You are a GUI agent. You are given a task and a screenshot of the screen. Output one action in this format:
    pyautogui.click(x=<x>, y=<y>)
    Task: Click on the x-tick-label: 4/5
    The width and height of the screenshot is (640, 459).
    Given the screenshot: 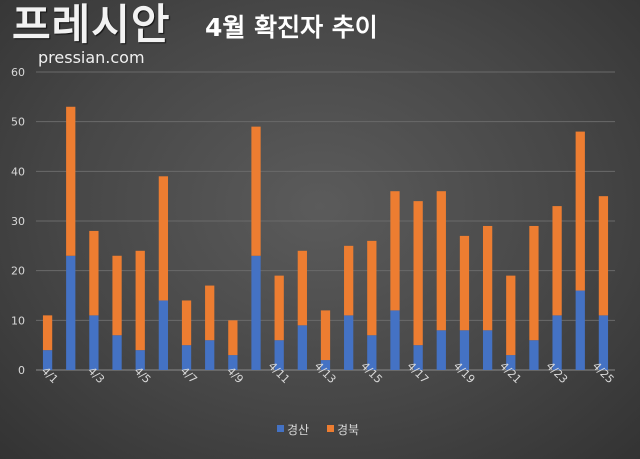 What is the action you would take?
    pyautogui.click(x=143, y=375)
    